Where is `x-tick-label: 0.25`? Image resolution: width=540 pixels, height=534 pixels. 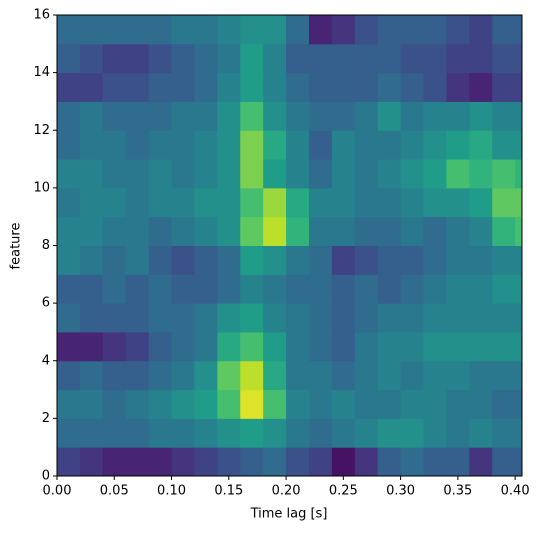
x-tick-label: 0.25 is located at coordinates (343, 491).